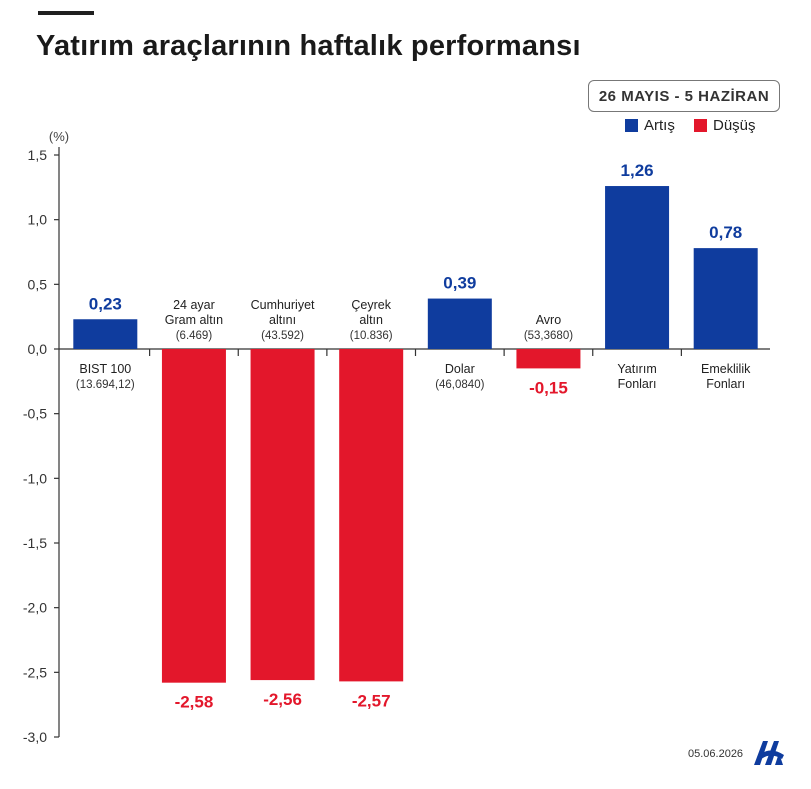  What do you see at coordinates (725, 232) in the screenshot?
I see `bar-value-label: 0,78` at bounding box center [725, 232].